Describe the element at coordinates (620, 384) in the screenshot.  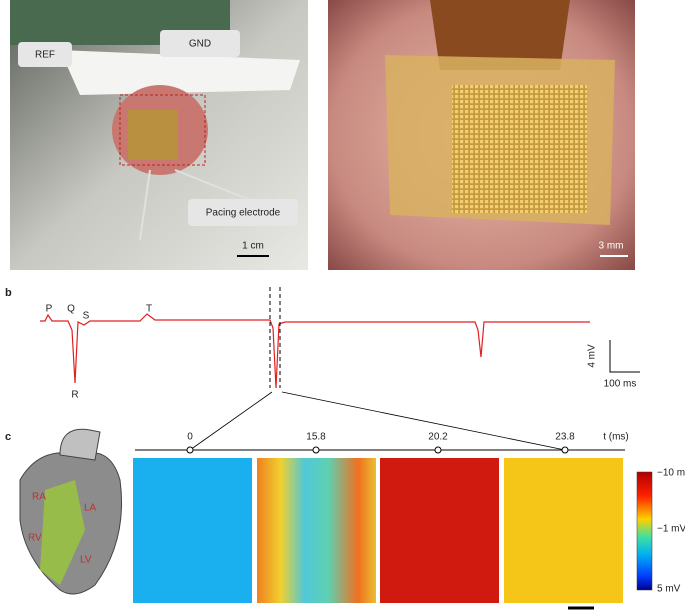
I see `scale-label: 100 ms` at that location.